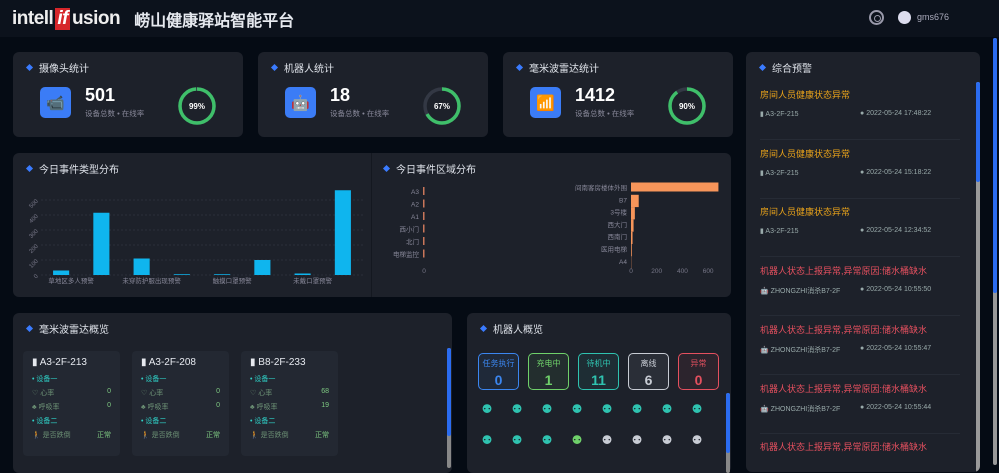 The height and width of the screenshot is (473, 999). Describe the element at coordinates (898, 407) in the screenshot. I see `alarm-time: 2022-05-24 10:55:44` at that location.